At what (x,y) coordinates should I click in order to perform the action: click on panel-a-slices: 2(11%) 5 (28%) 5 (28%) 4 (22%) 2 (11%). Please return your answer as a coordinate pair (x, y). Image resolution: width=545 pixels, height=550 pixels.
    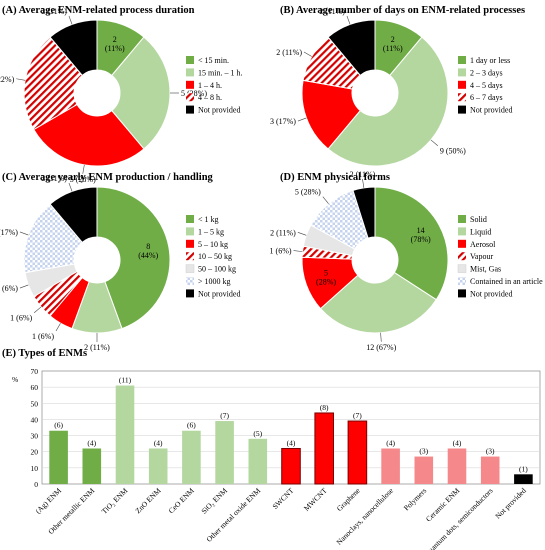
    Looking at the image, I should click on (103, 95).